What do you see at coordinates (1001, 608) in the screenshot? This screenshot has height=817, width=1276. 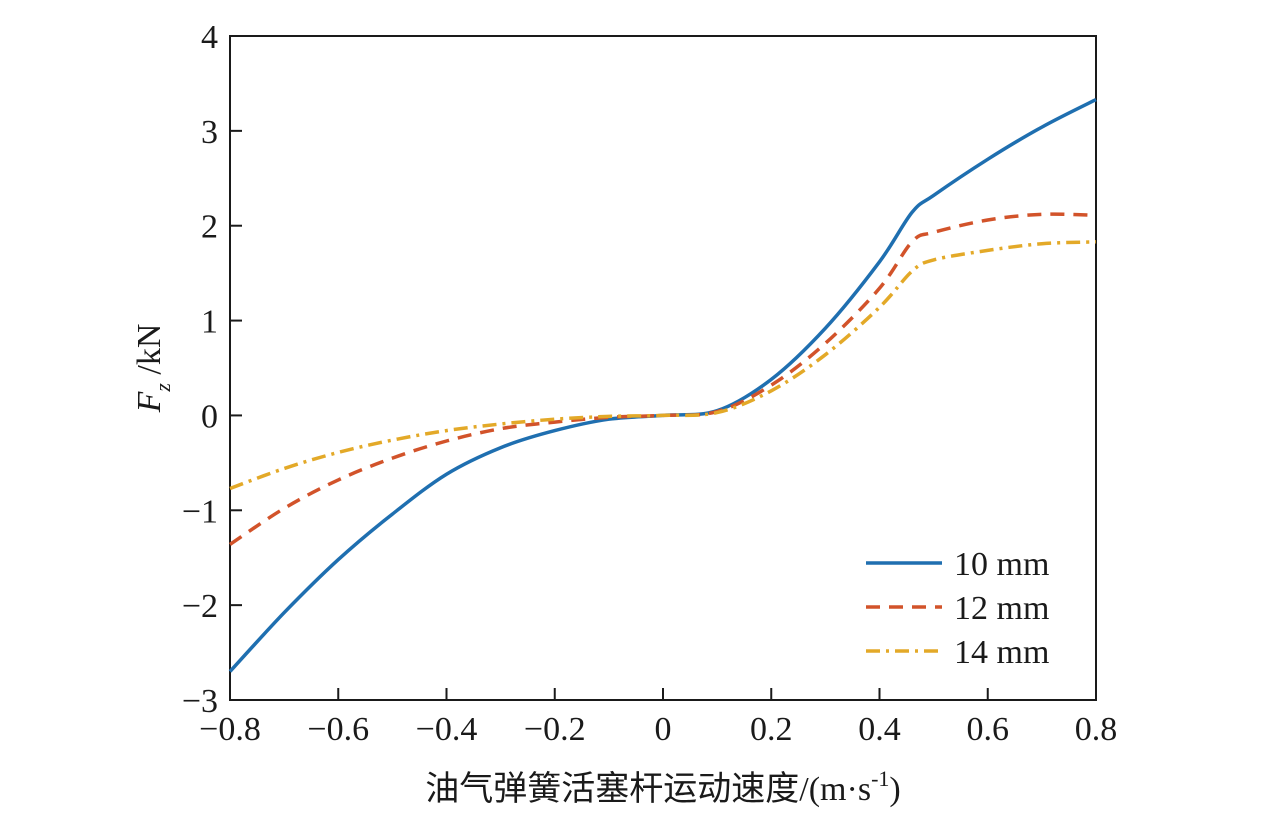 I see `legend-label: 12 mm` at bounding box center [1001, 608].